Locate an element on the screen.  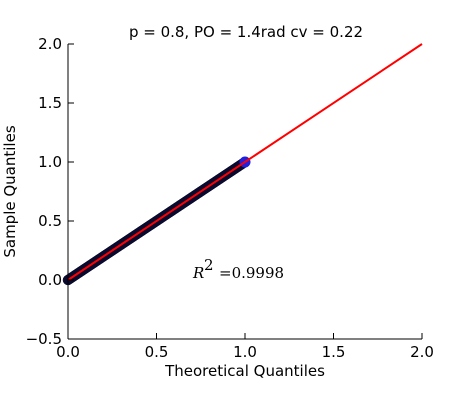
x-tick-label: 0.0 is located at coordinates (68, 352).